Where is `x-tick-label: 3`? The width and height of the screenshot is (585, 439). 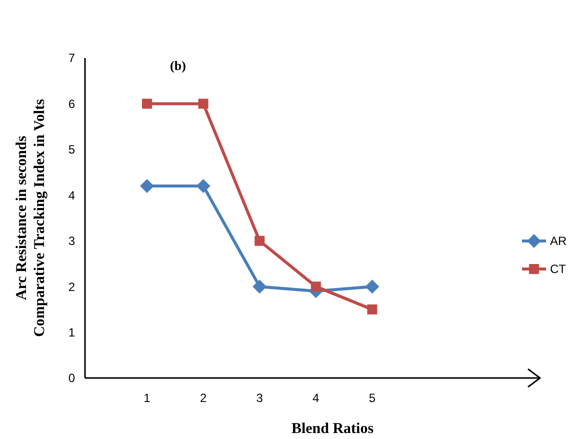
x-tick-label: 3 is located at coordinates (260, 398).